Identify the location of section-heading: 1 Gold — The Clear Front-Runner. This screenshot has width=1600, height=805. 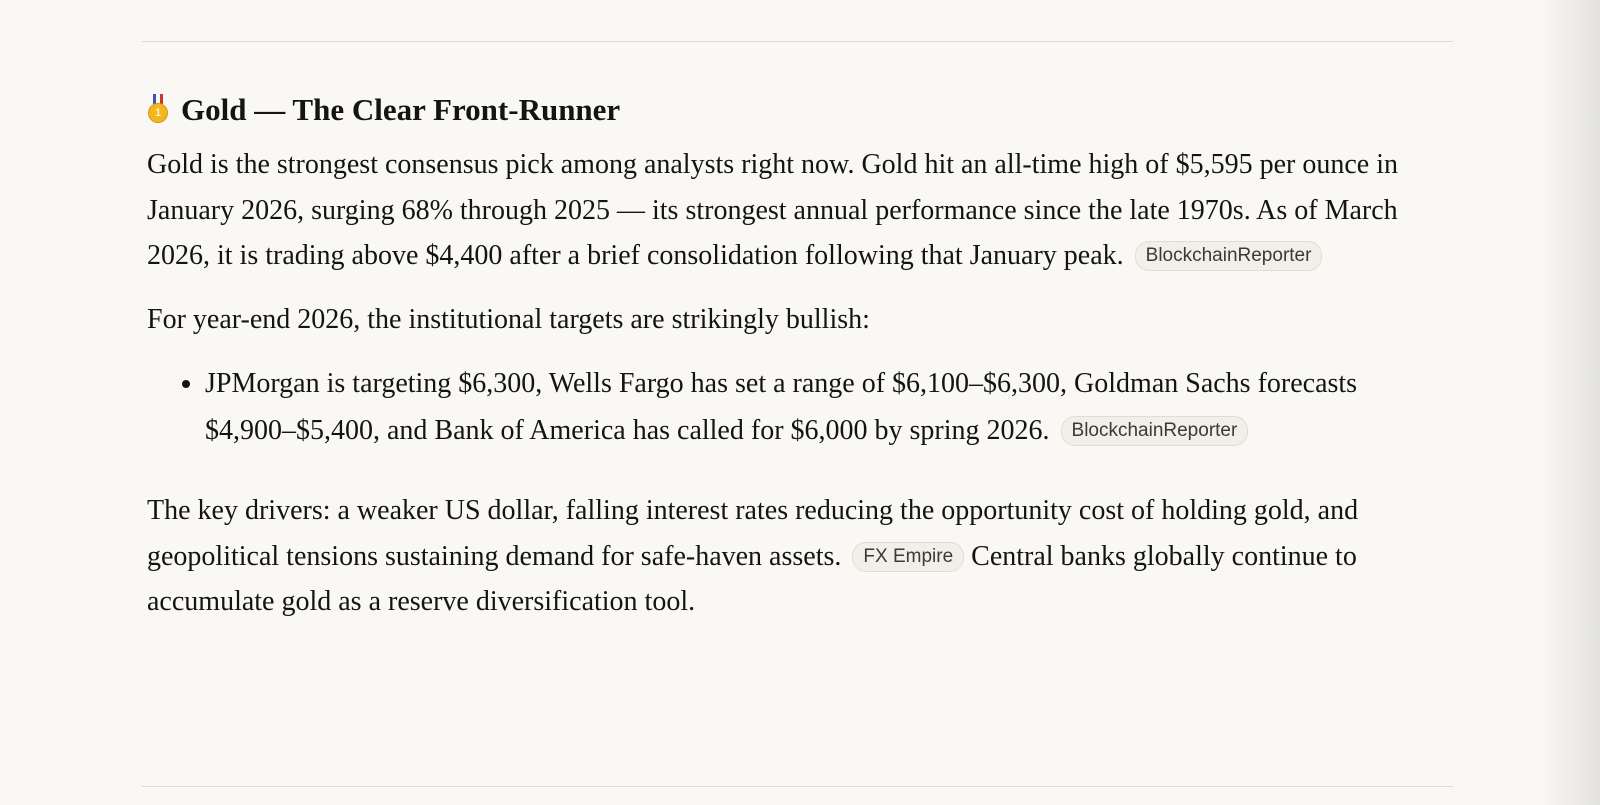
(778, 110).